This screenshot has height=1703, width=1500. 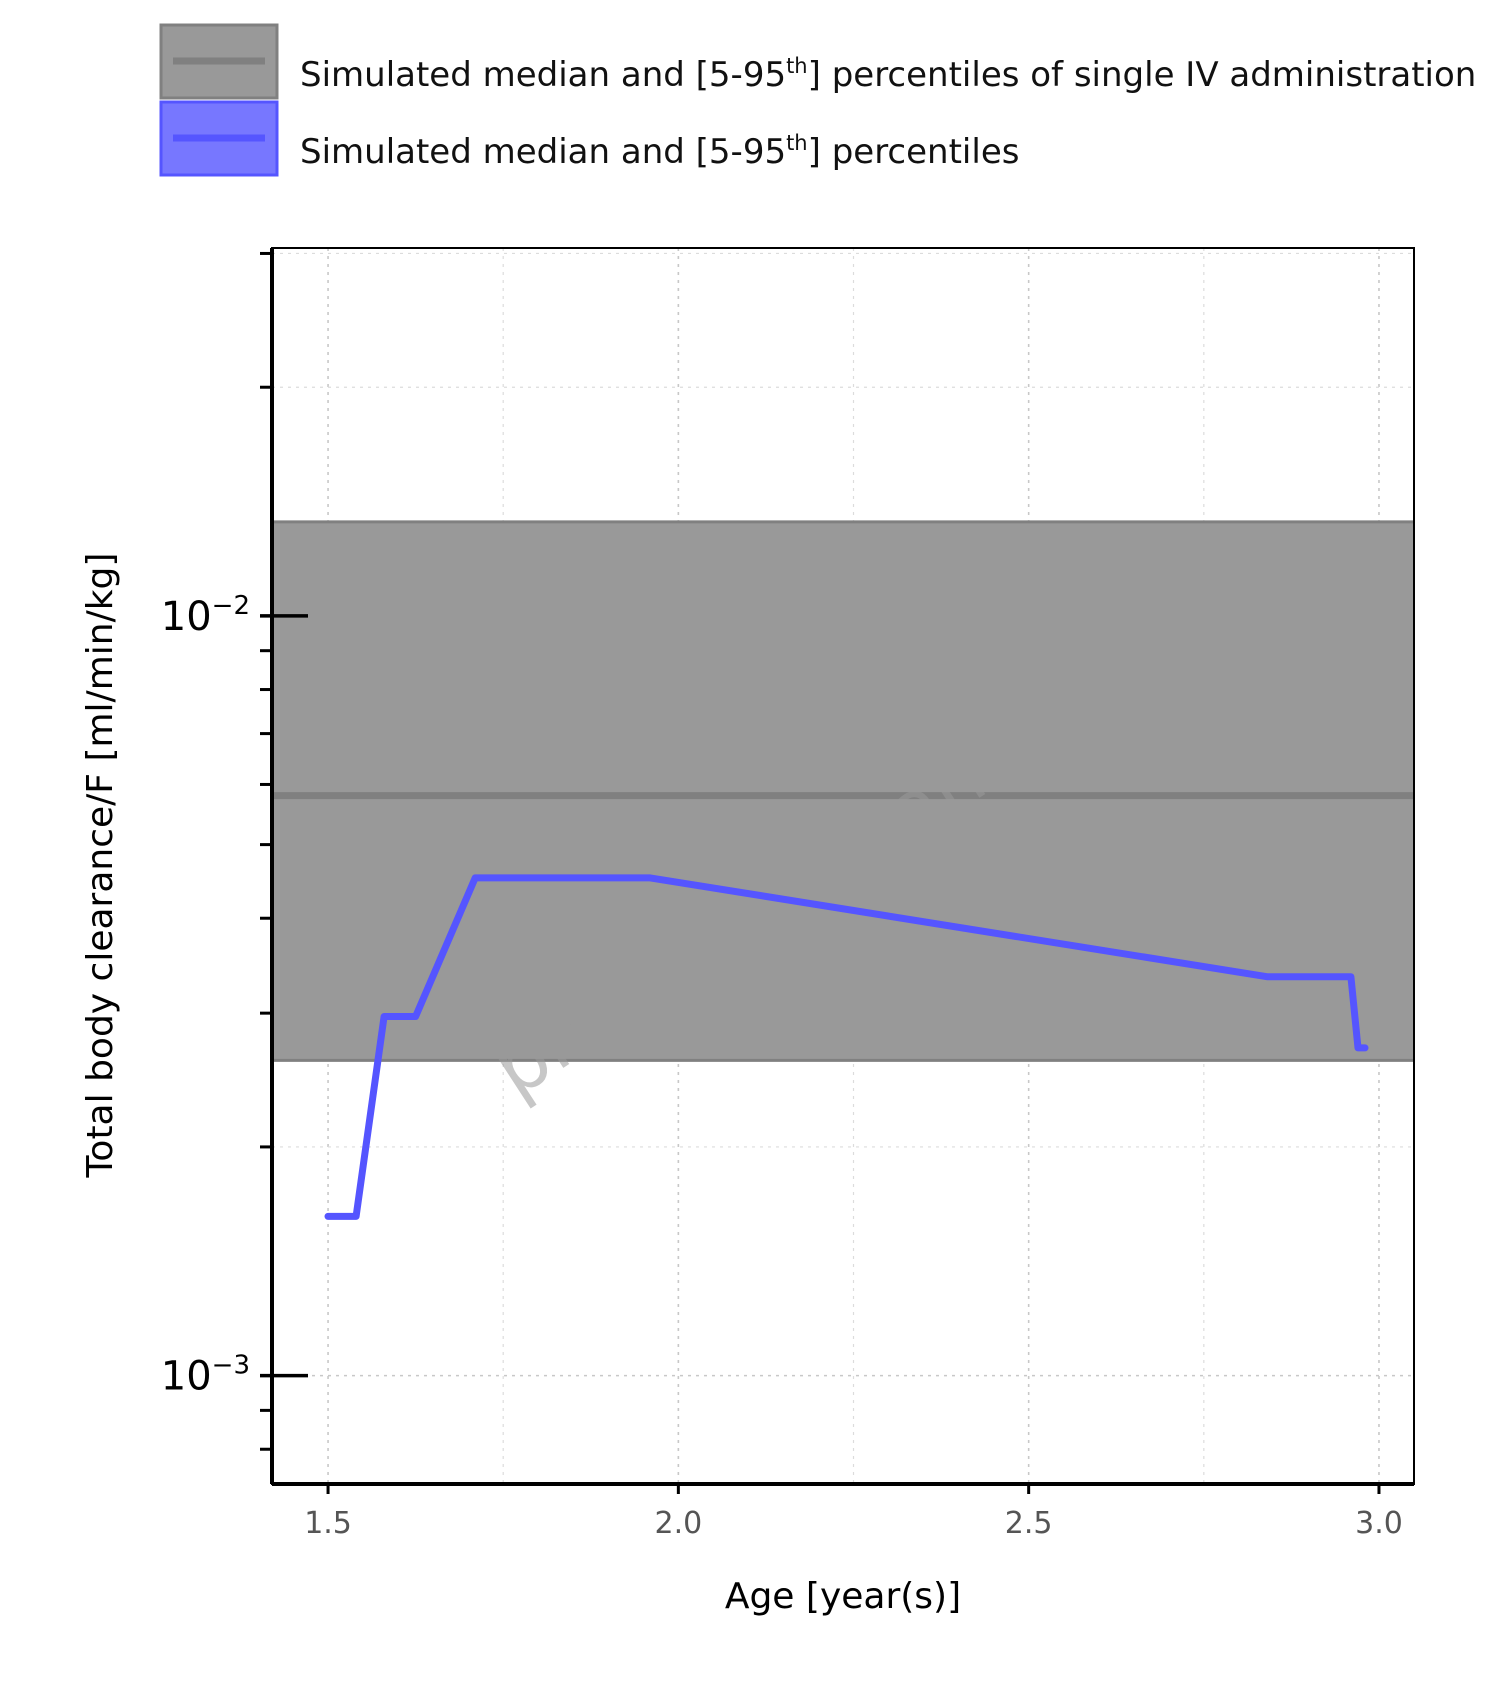 What do you see at coordinates (678, 1523) in the screenshot?
I see `x-tick-label: 2.0` at bounding box center [678, 1523].